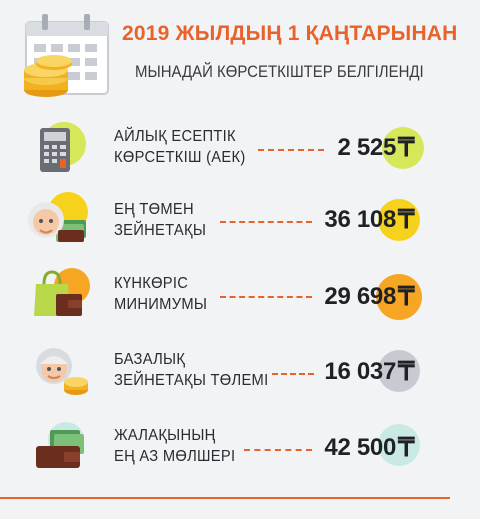  Describe the element at coordinates (58, 217) in the screenshot. I see `pensioner-icon` at that location.